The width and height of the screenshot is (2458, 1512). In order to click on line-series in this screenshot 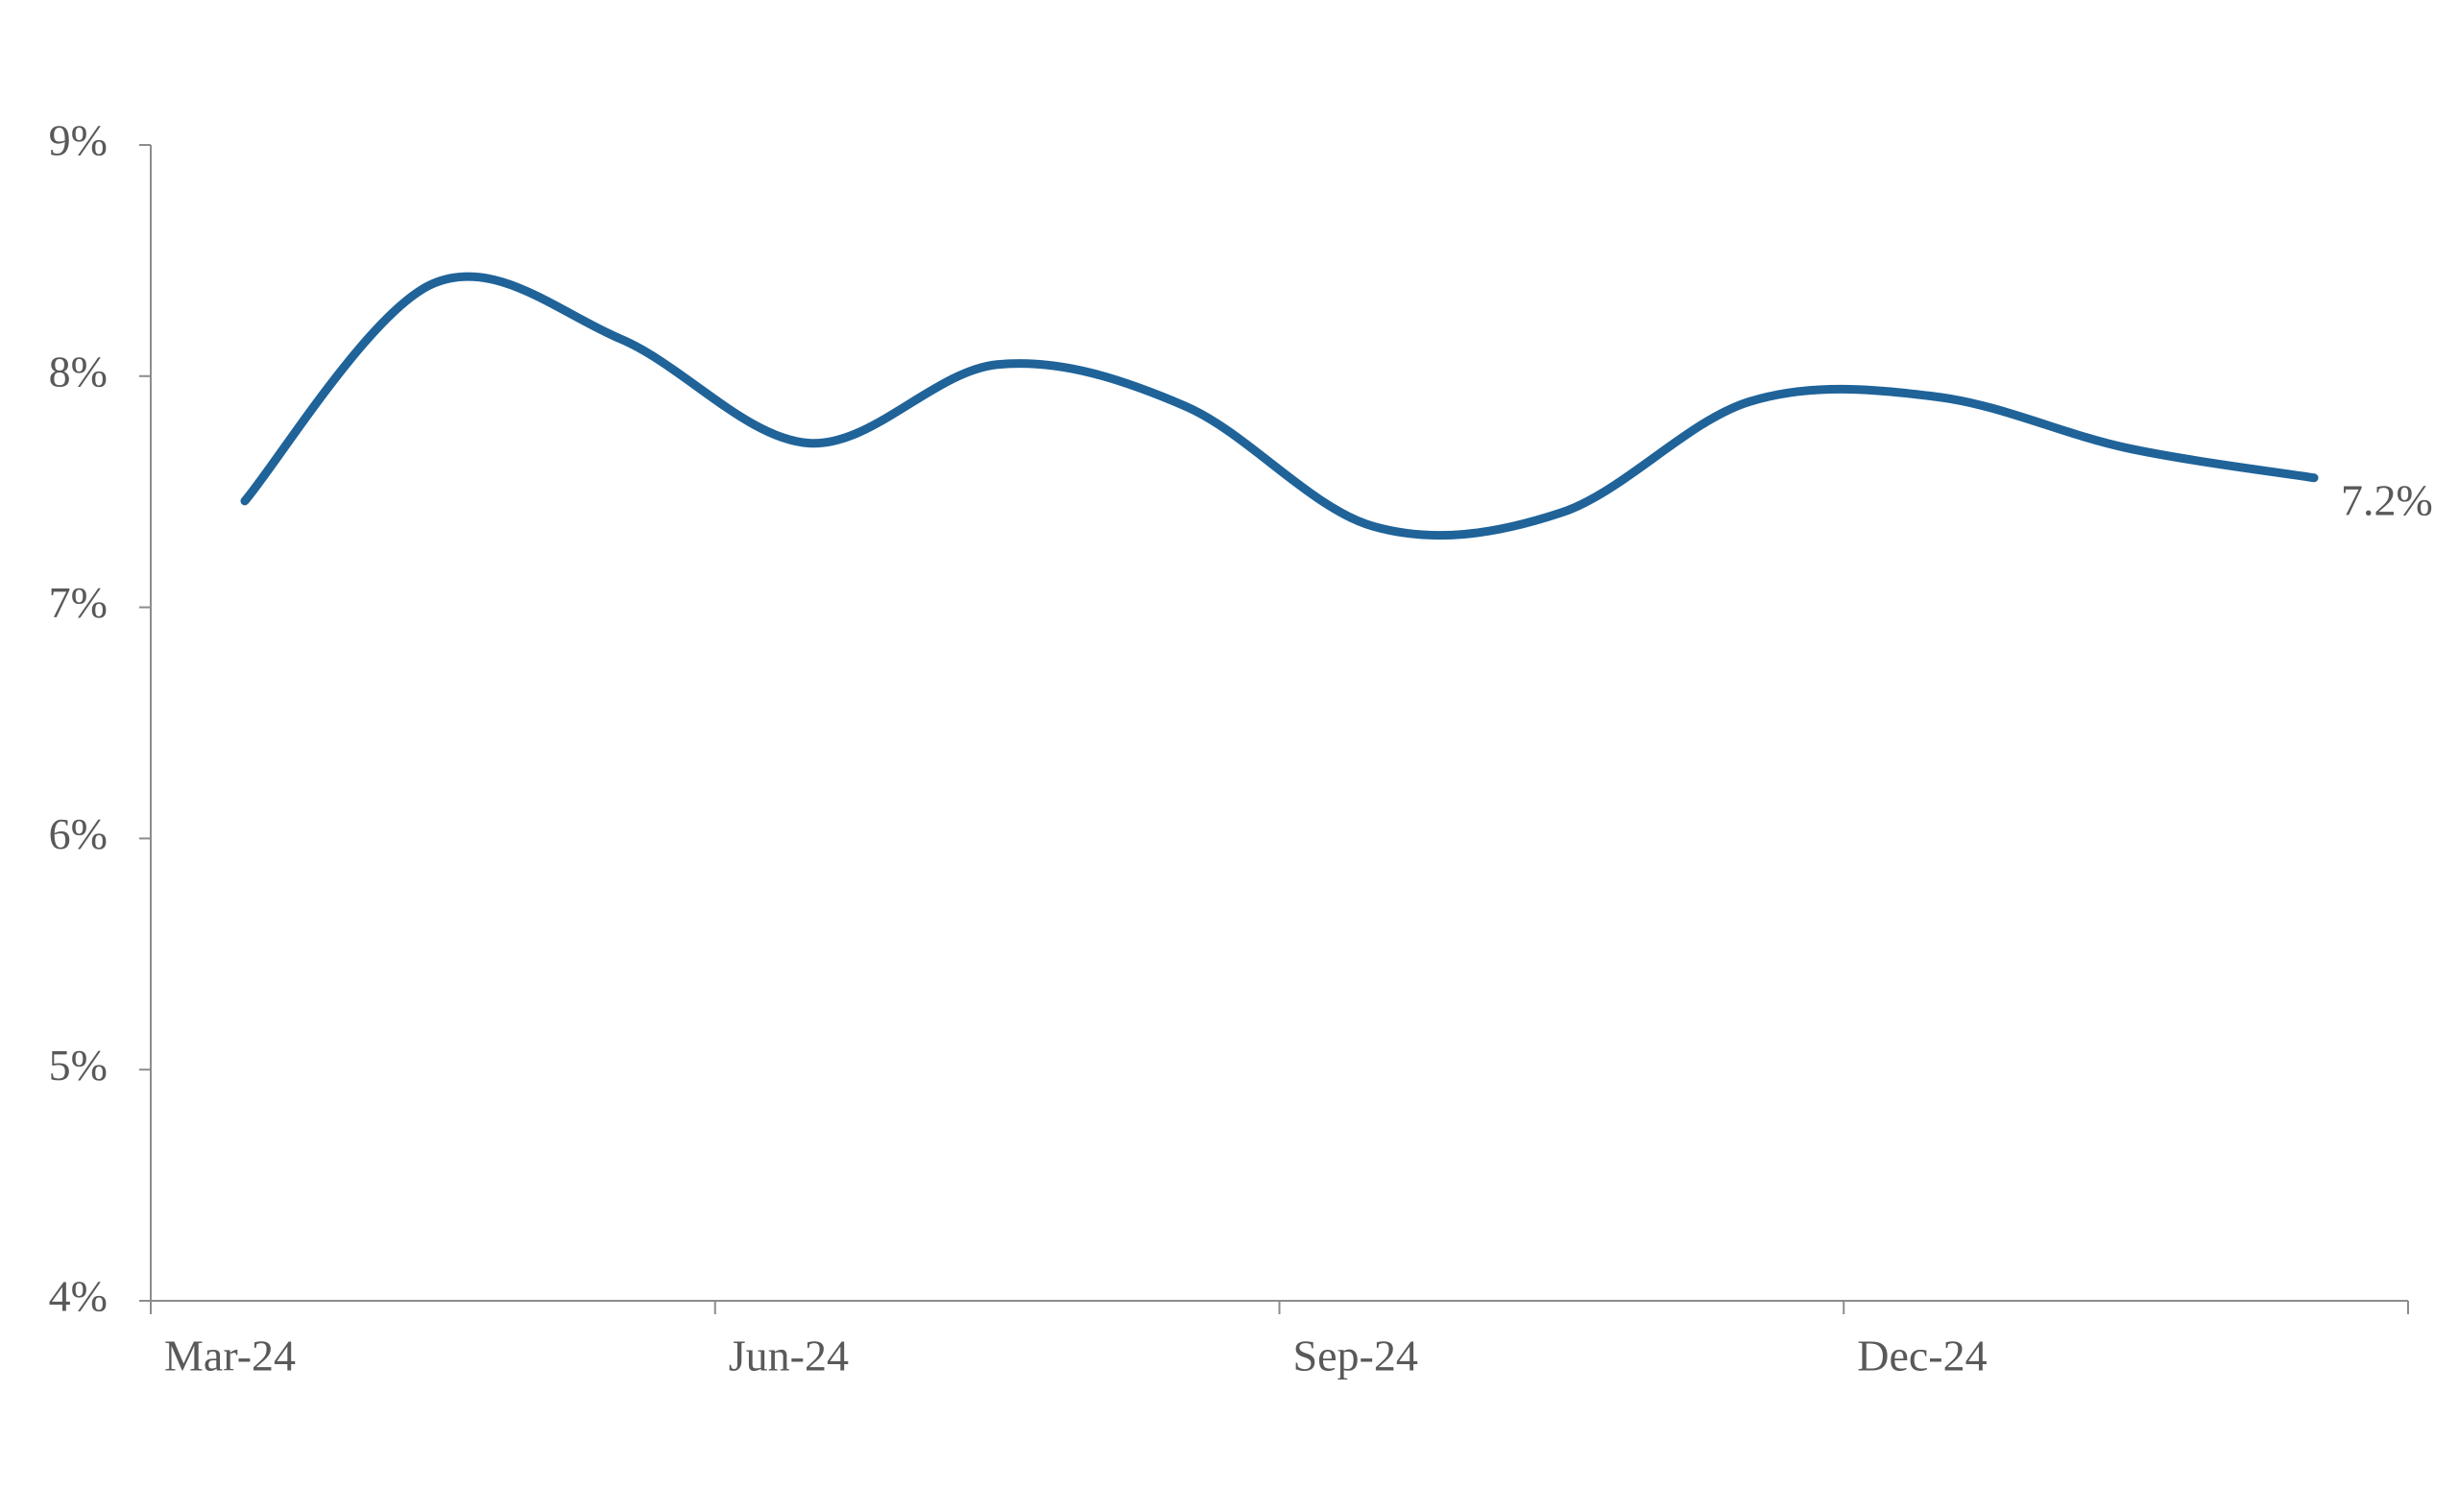, I will do `click(1280, 406)`.